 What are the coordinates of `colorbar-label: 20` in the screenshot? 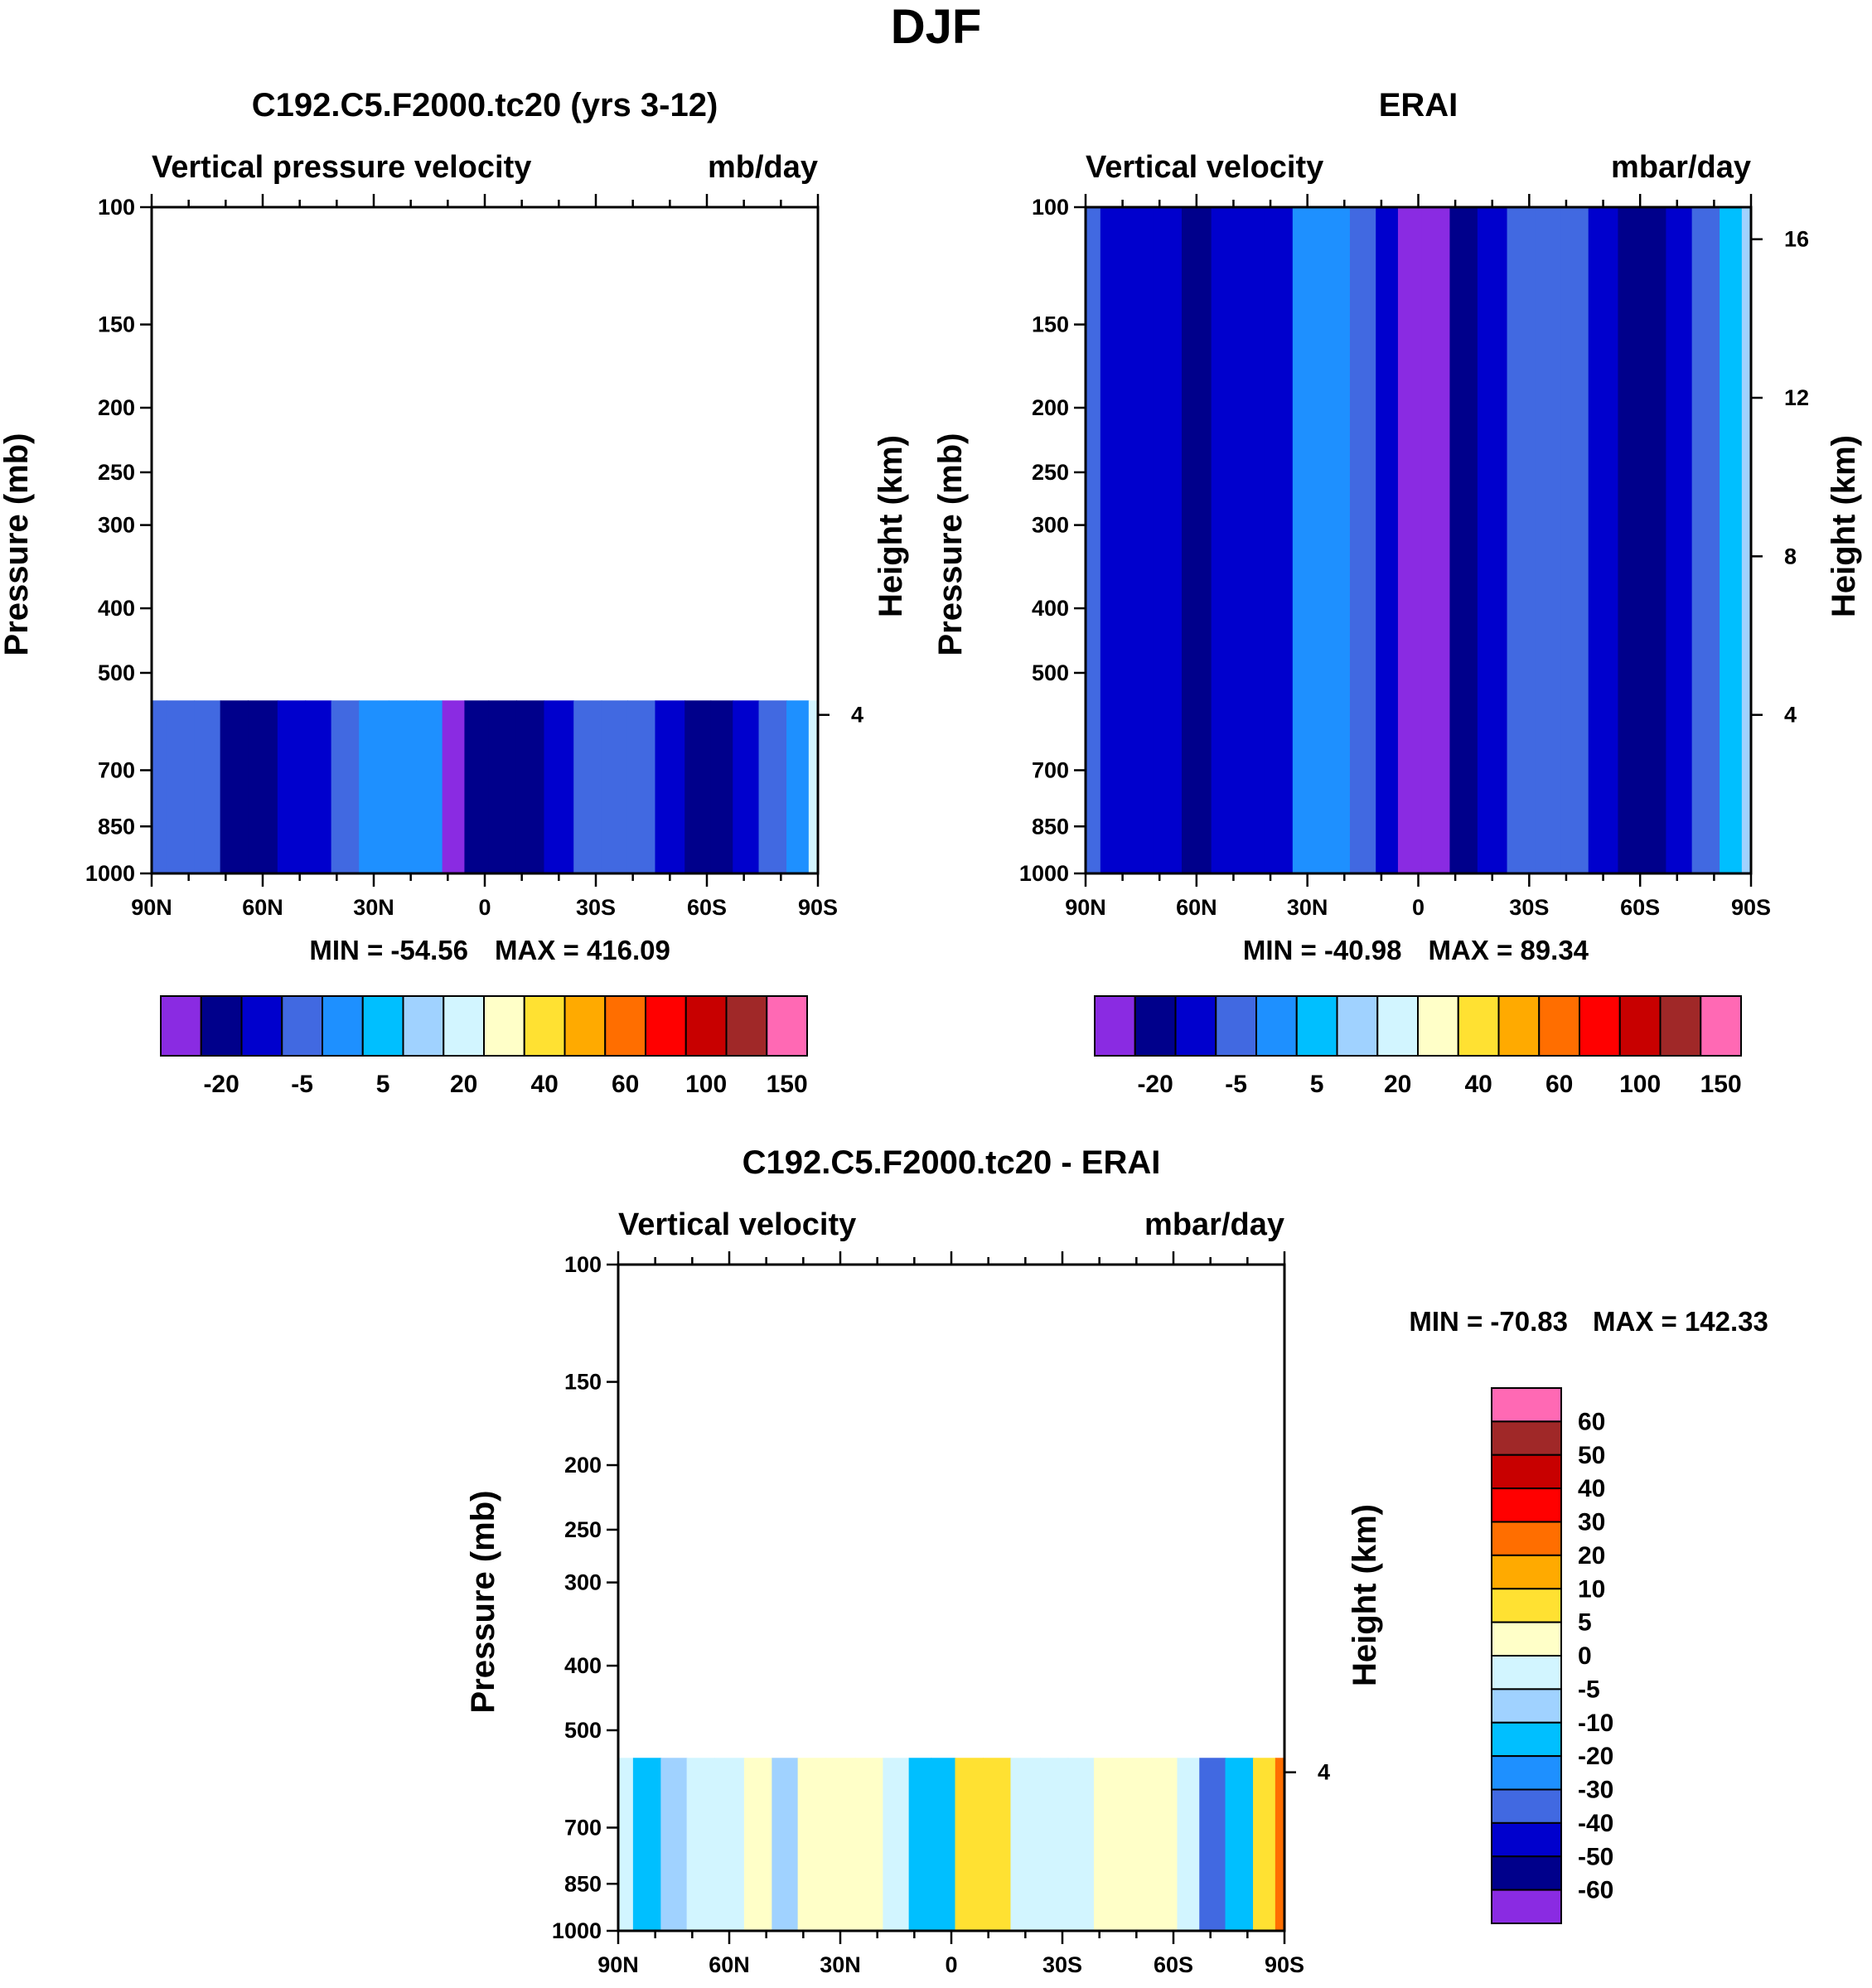 It's located at (1397, 1085).